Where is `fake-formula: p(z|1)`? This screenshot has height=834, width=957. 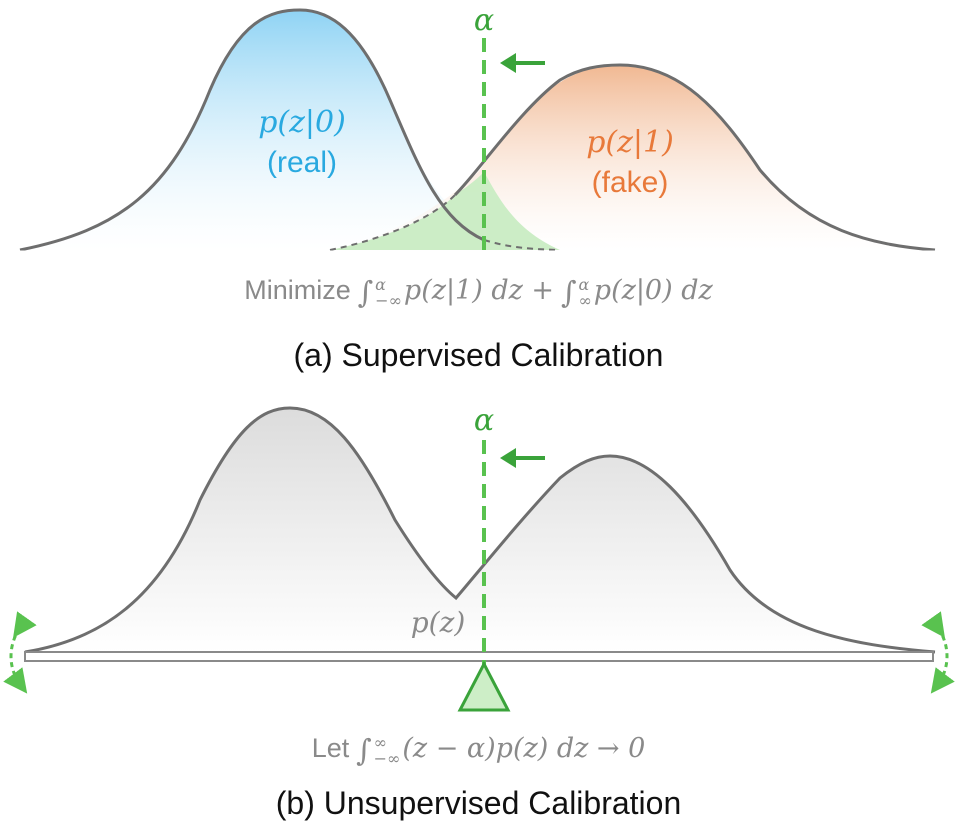
fake-formula: p(z|1) is located at coordinates (630, 142).